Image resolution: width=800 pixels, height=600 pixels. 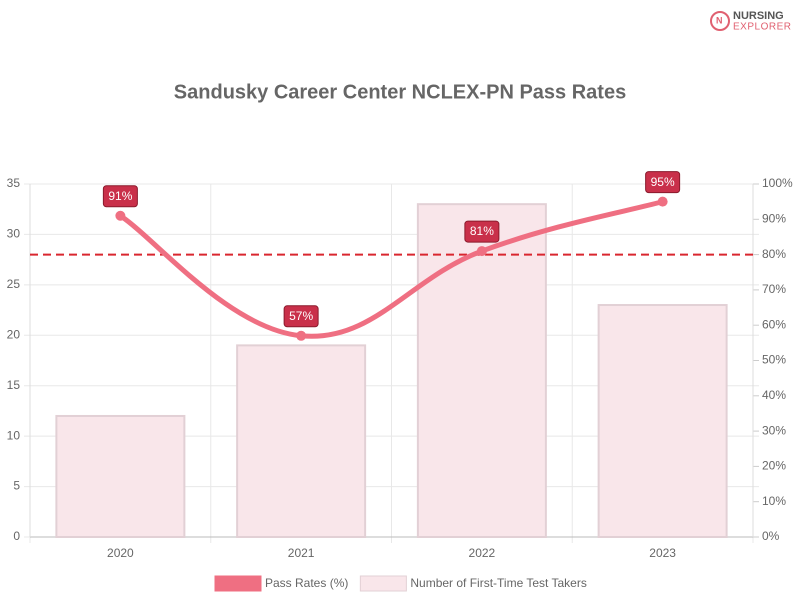 I want to click on logo-line2: EXPLORER, so click(x=762, y=27).